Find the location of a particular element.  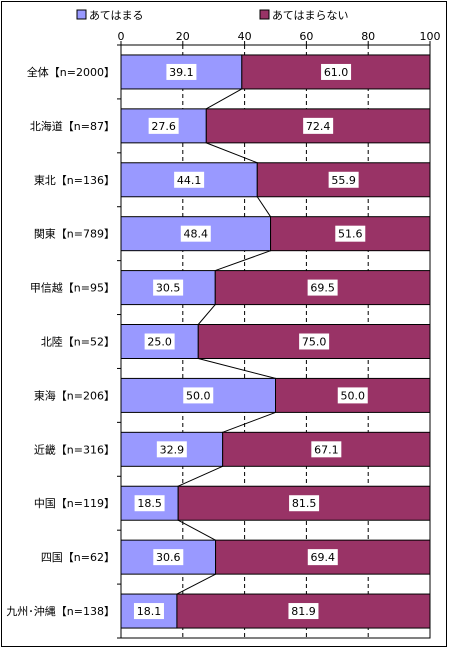

data-label: 30.5 is located at coordinates (168, 288).